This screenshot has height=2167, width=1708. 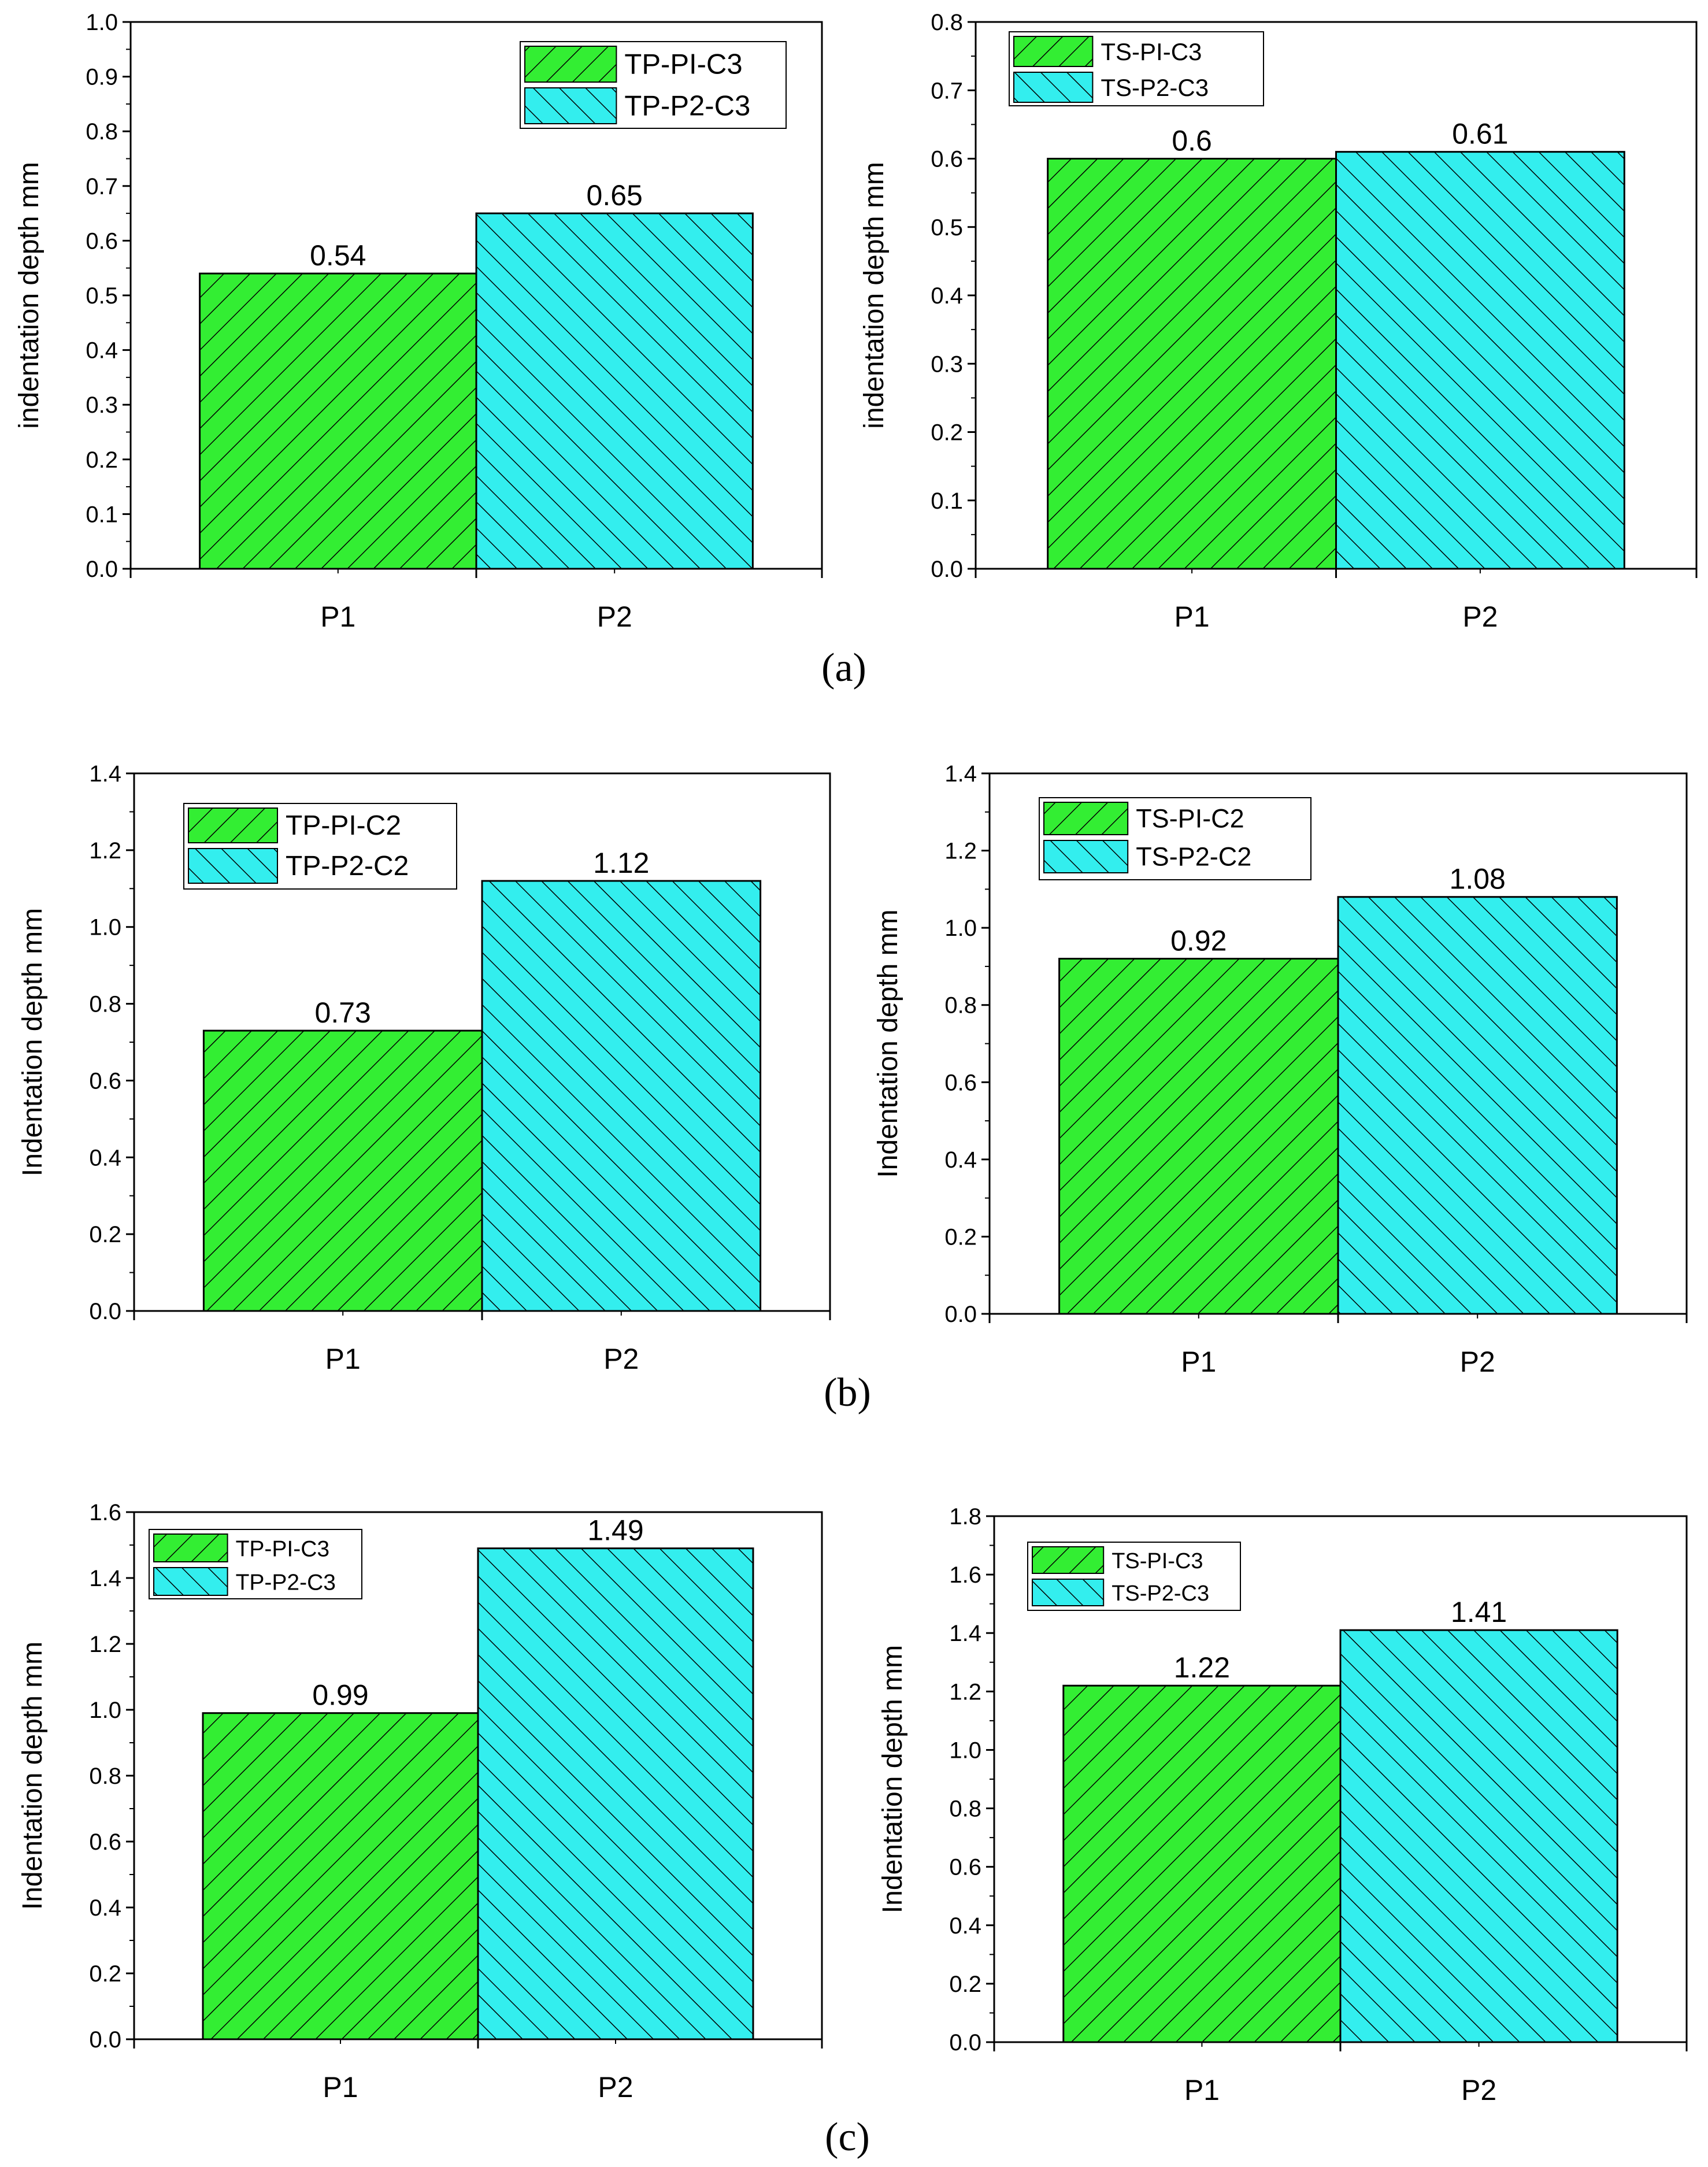 I want to click on y-axis-title: Indentation depth mm, so click(x=892, y=1779).